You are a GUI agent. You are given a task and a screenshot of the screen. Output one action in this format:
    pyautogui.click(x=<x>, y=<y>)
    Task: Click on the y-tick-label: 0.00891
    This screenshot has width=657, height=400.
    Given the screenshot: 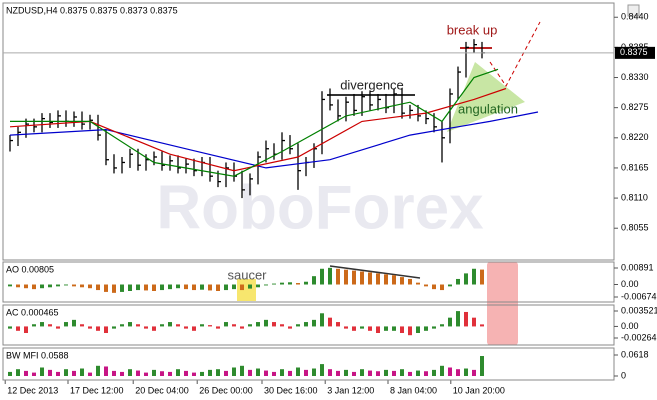 What is the action you would take?
    pyautogui.click(x=637, y=267)
    